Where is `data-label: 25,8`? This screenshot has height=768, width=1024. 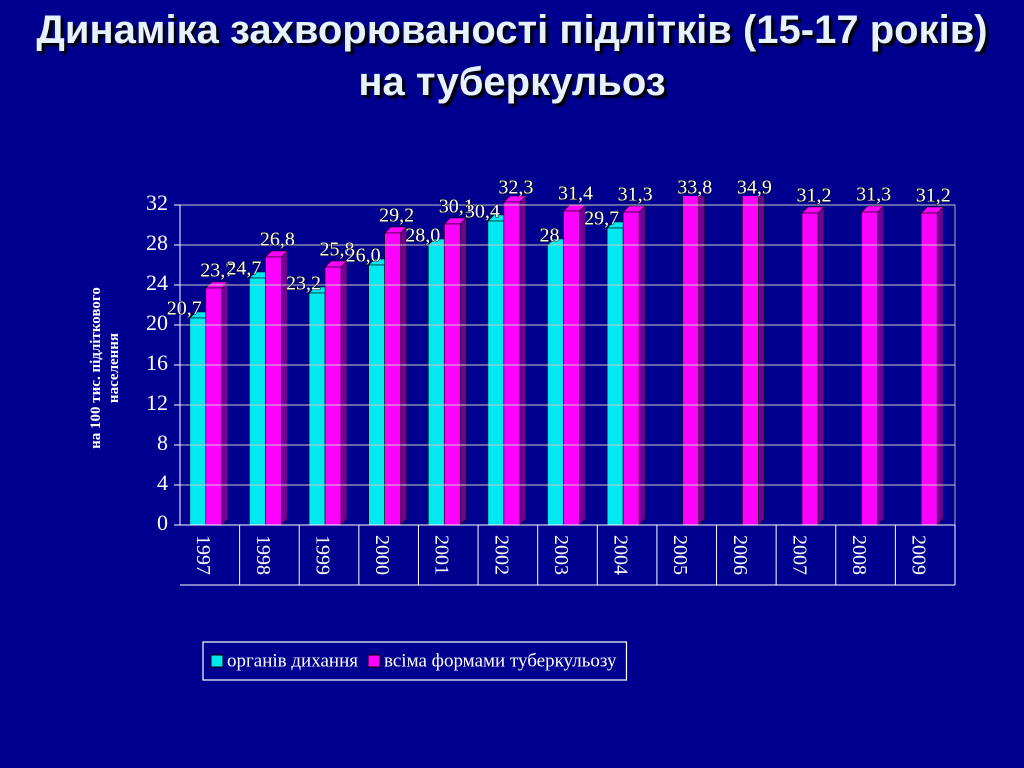 data-label: 25,8 is located at coordinates (337, 250).